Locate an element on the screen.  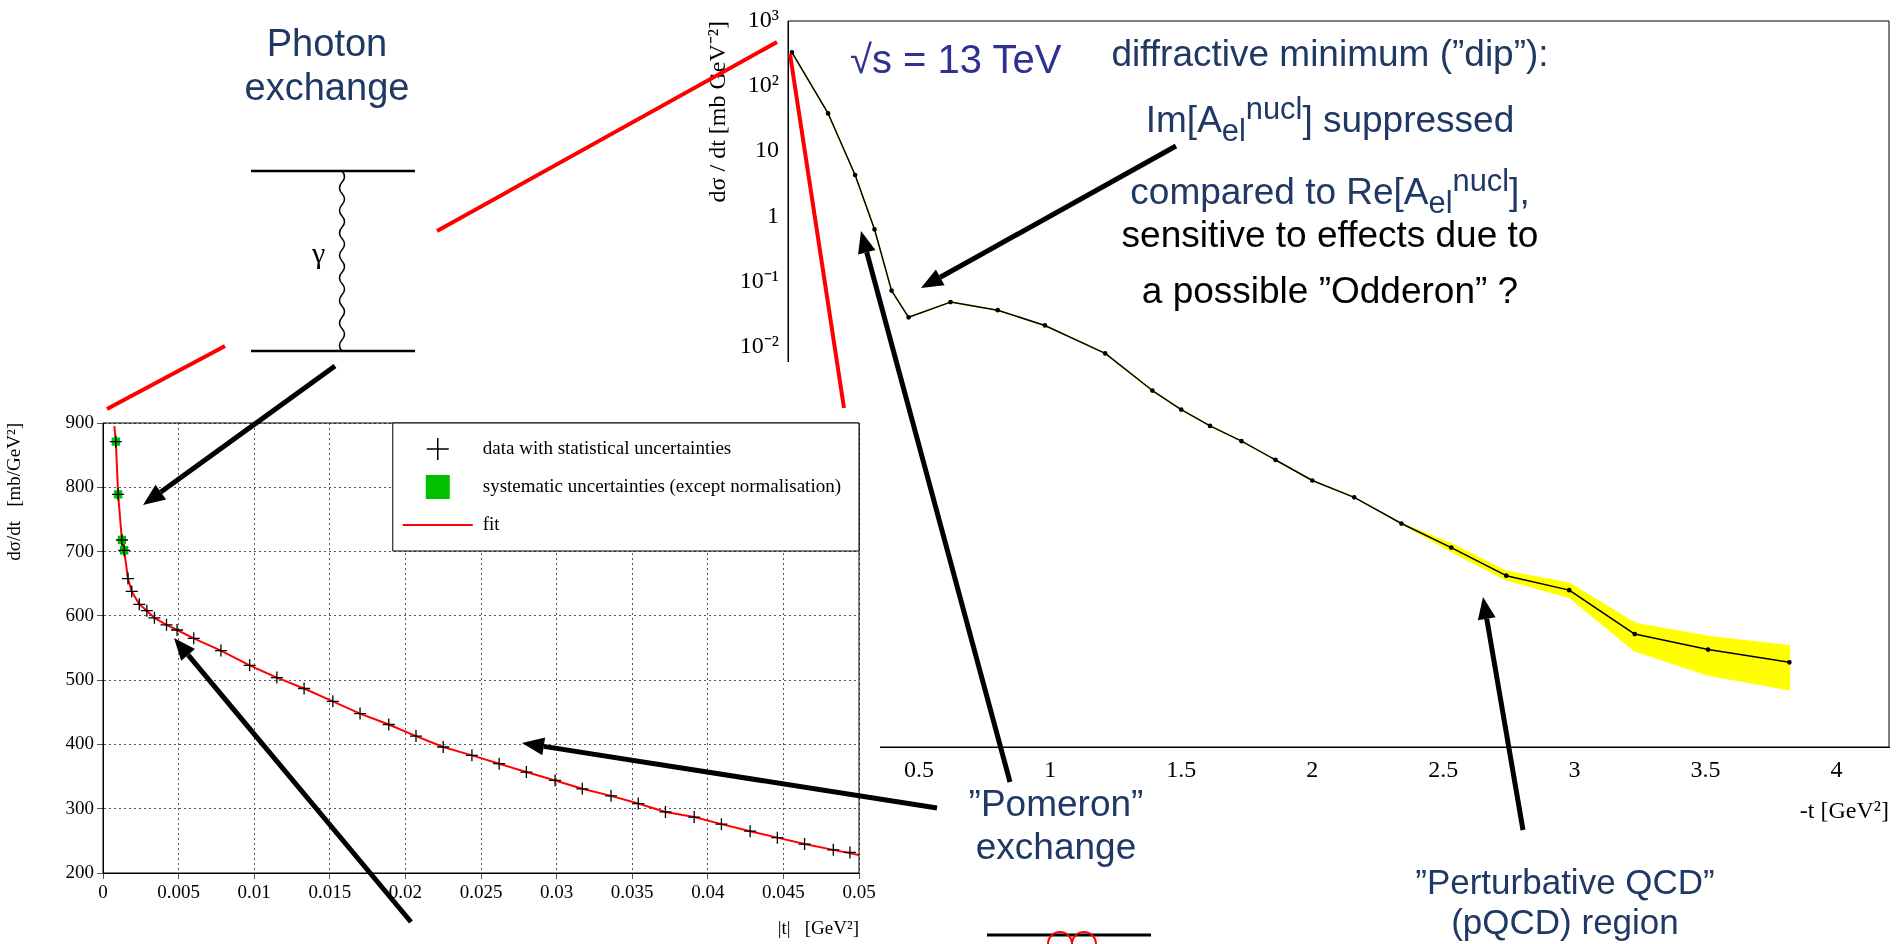
x-axis-title: |t| [GeV²] is located at coordinates (818, 927).